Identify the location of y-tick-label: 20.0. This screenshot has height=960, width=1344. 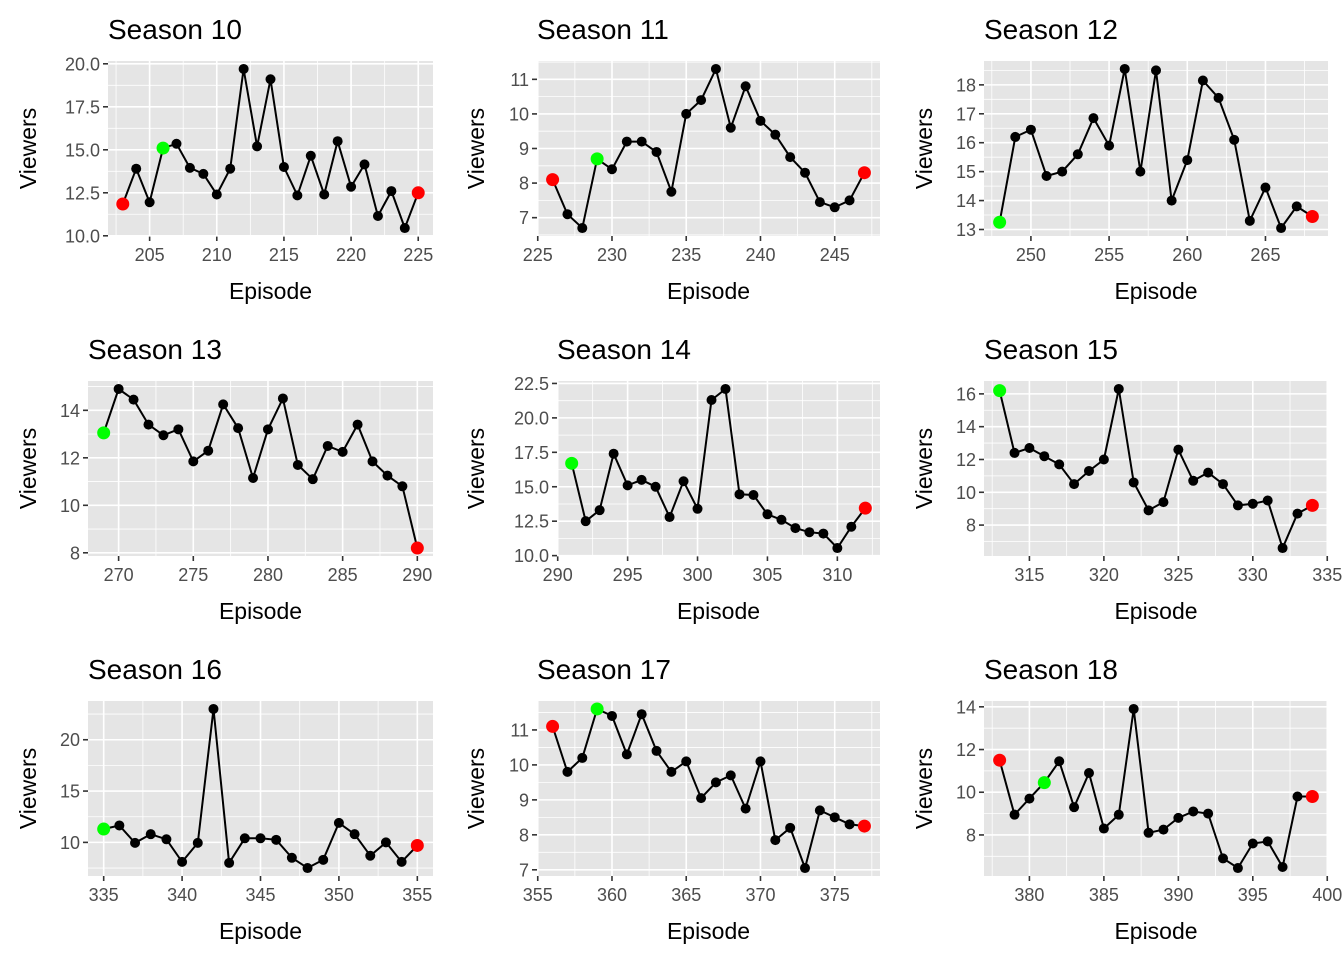
(531, 418).